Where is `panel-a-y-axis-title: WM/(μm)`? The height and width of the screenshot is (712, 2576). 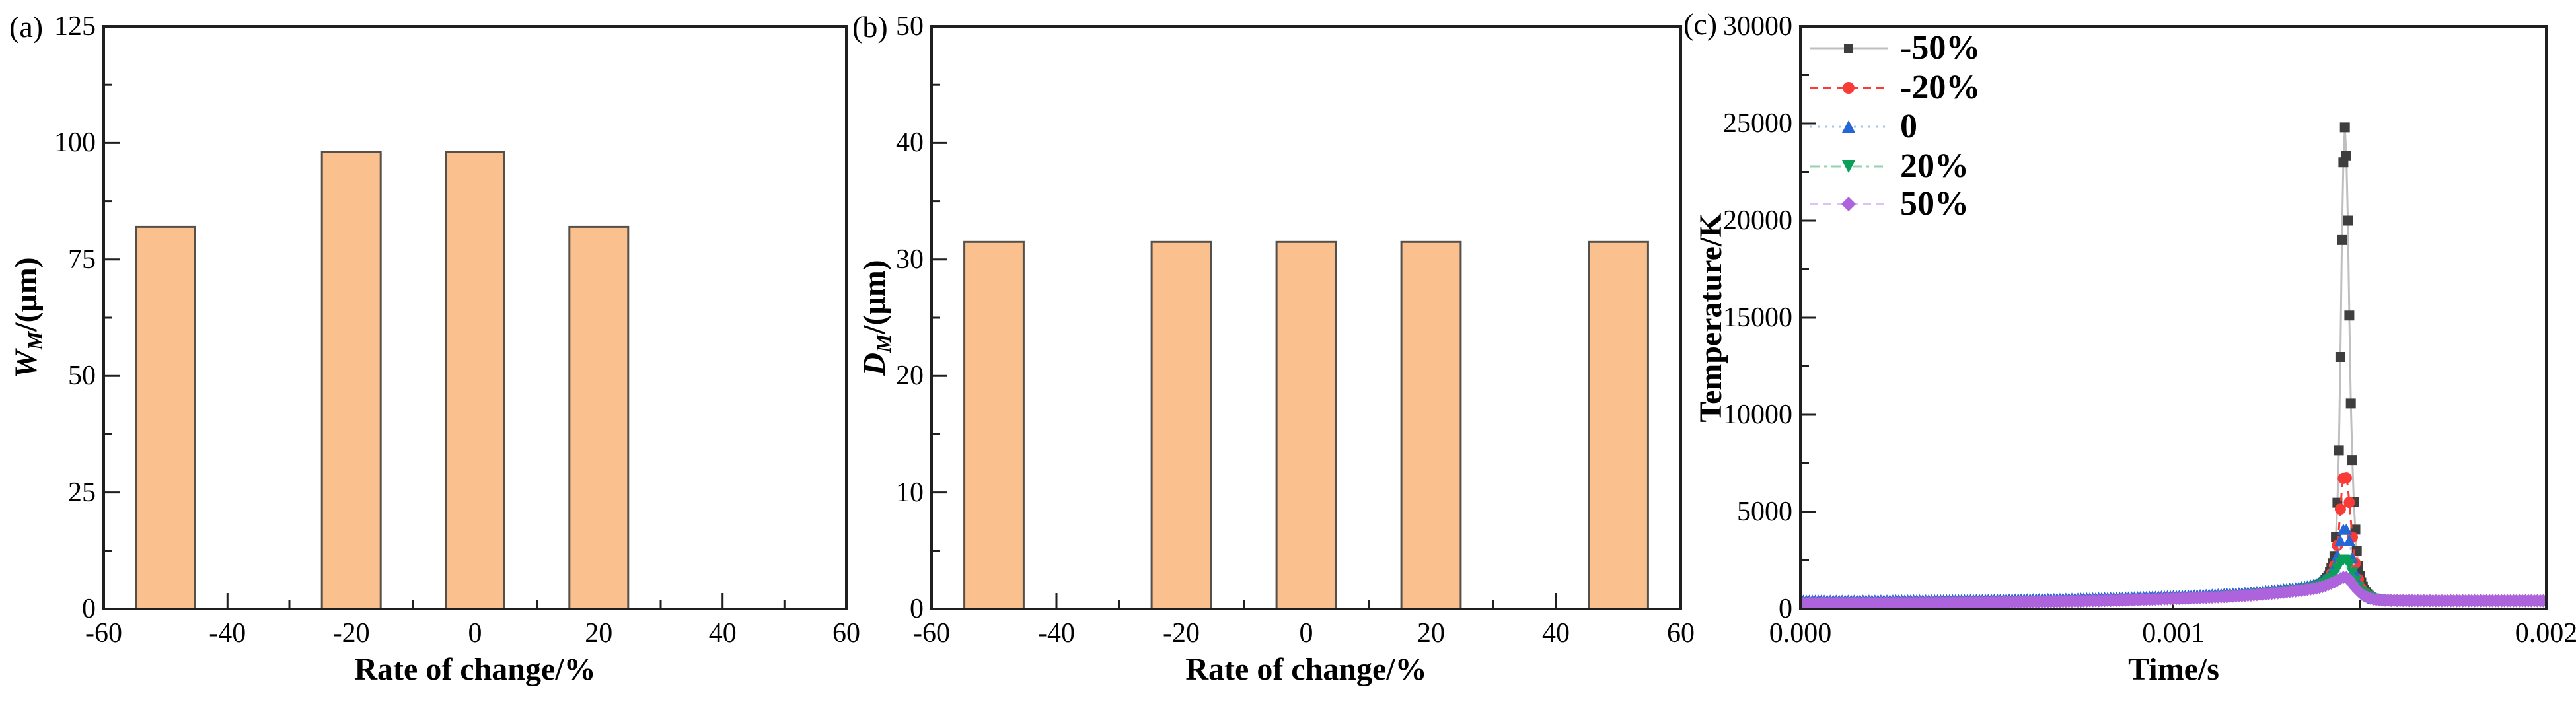 panel-a-y-axis-title: WM/(μm) is located at coordinates (26, 318).